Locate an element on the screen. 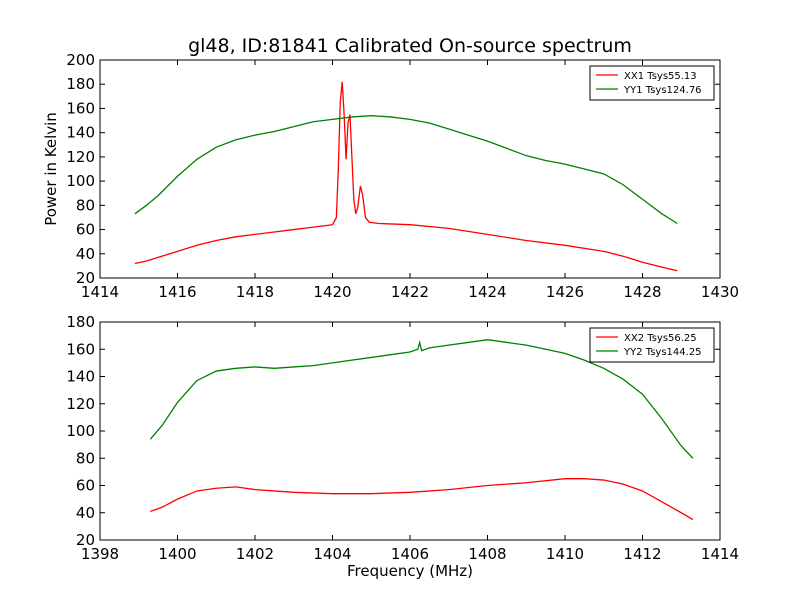  y-axis-label-top: Power in Kelvin is located at coordinates (51, 169).